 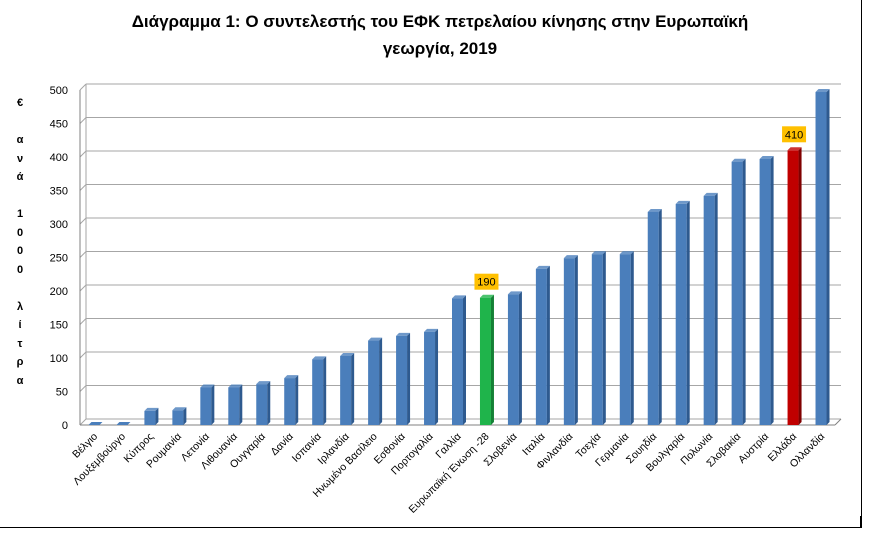 I want to click on y-tick-label: 500, so click(x=59, y=91).